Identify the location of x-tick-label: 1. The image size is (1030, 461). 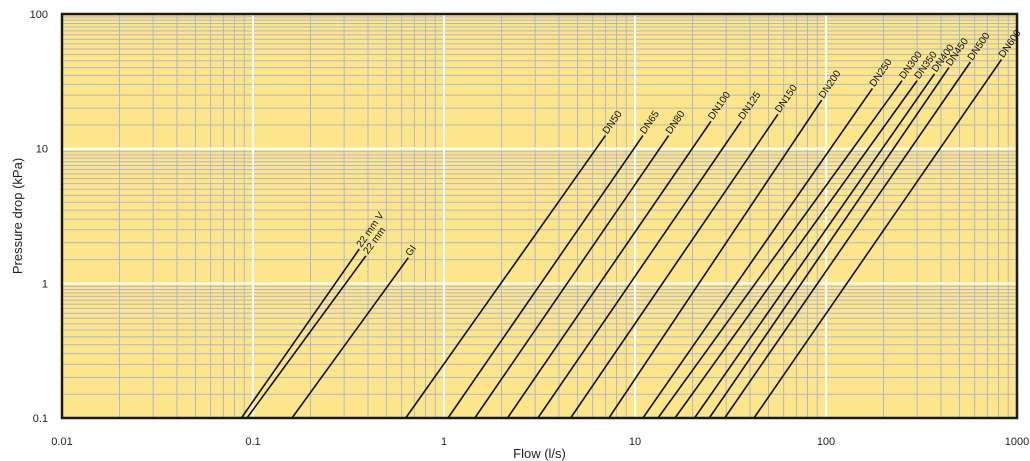
(444, 442).